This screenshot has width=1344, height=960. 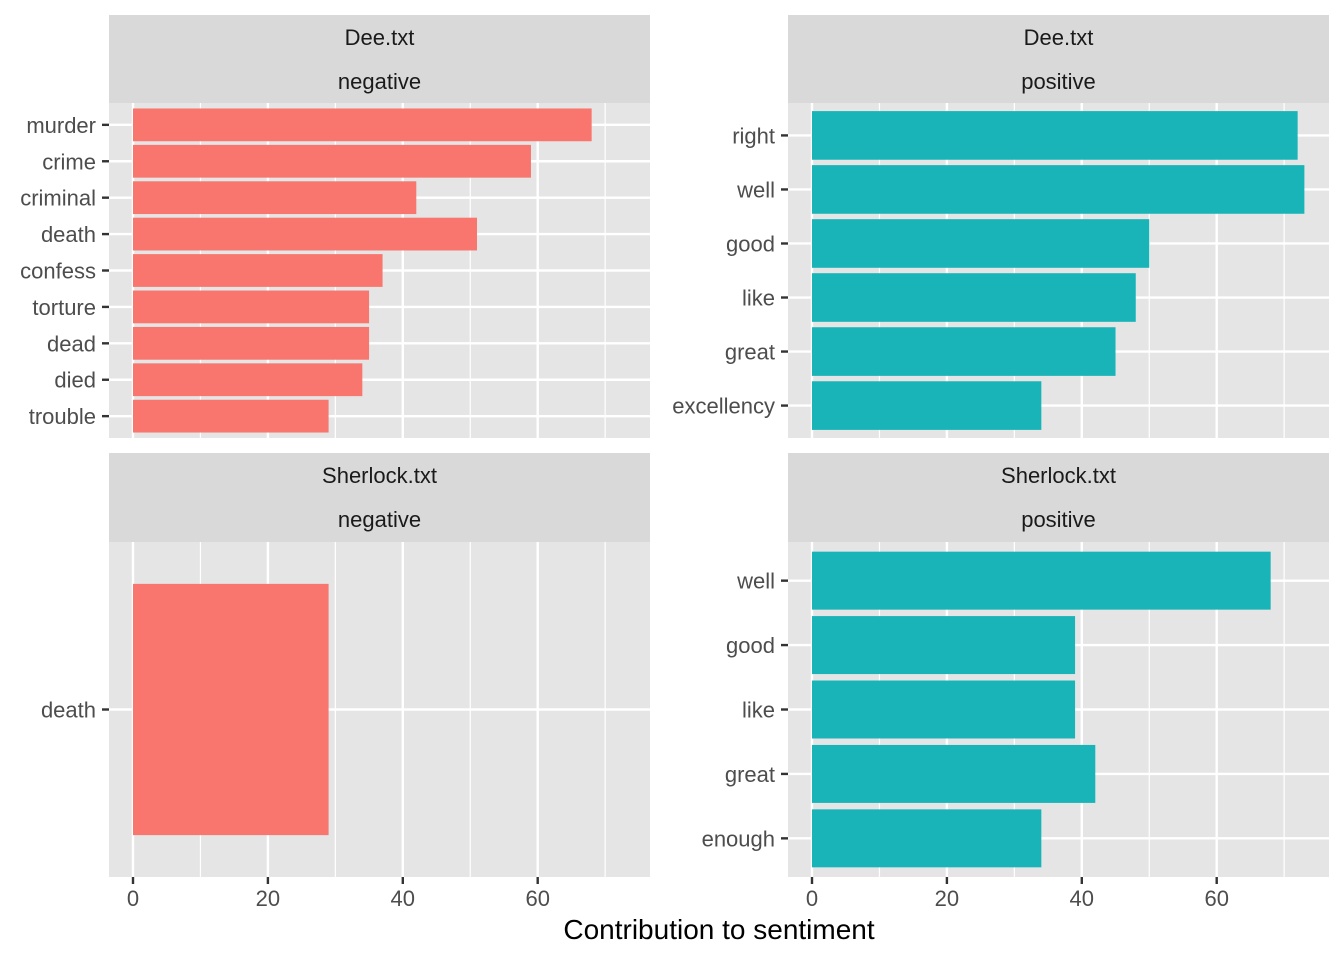 What do you see at coordinates (75, 380) in the screenshot?
I see `y-tick-label: died` at bounding box center [75, 380].